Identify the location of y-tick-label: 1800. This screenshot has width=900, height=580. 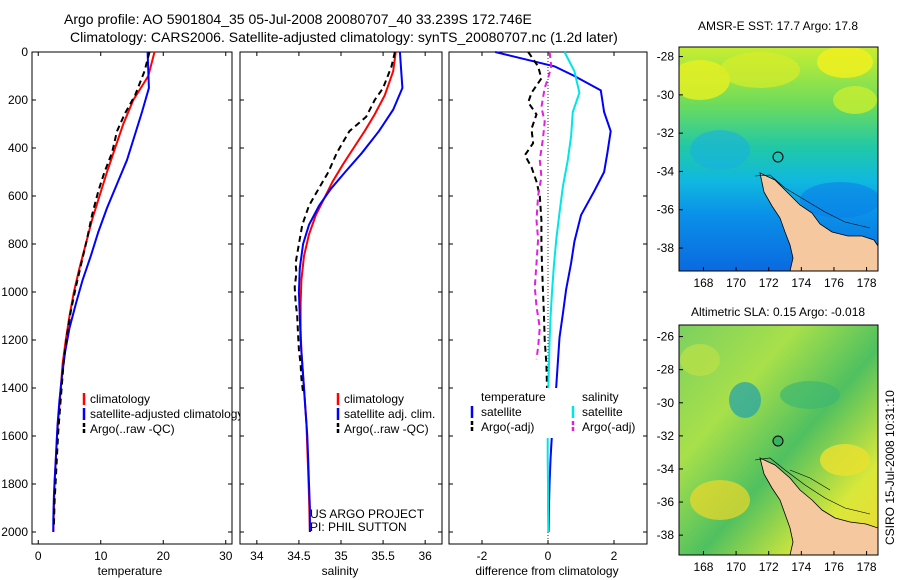
(14, 484).